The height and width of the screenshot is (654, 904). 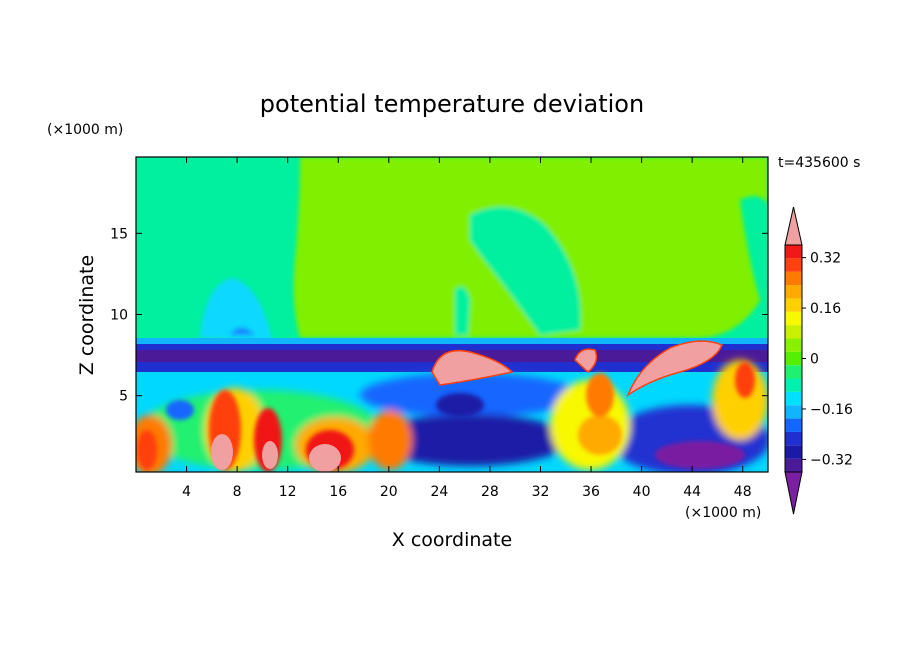 I want to click on x-tick-label: 4, so click(x=186, y=492).